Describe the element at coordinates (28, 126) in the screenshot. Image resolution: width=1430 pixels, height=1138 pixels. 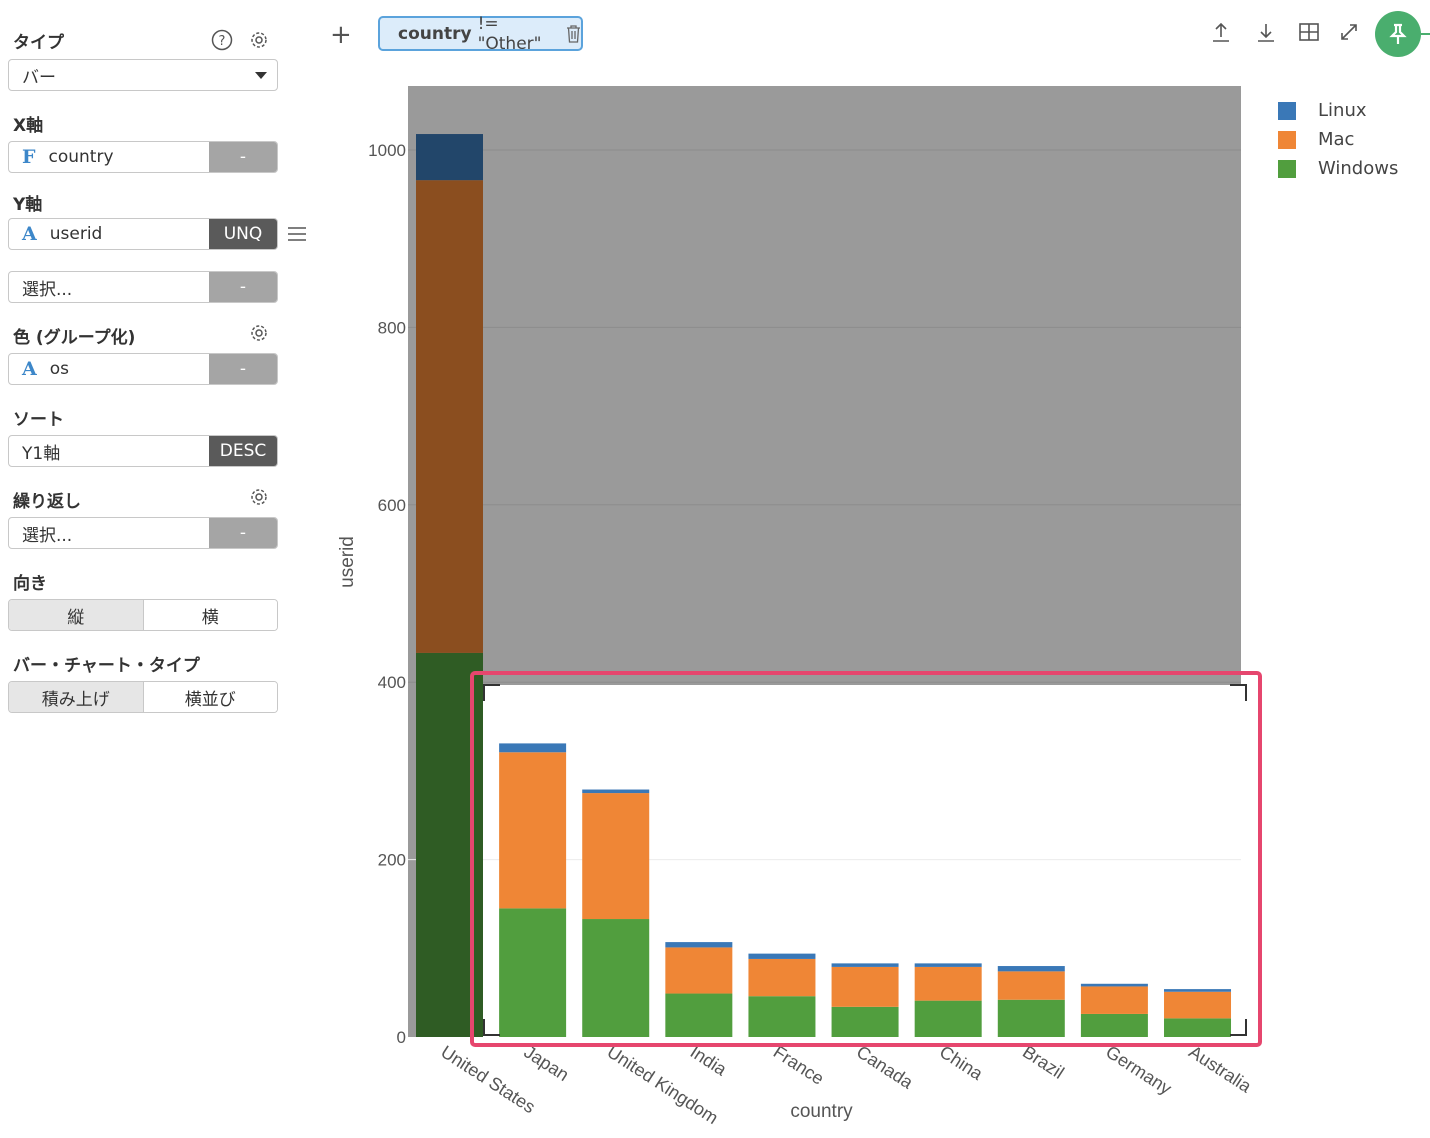
I see `x-axis-label: X軸` at that location.